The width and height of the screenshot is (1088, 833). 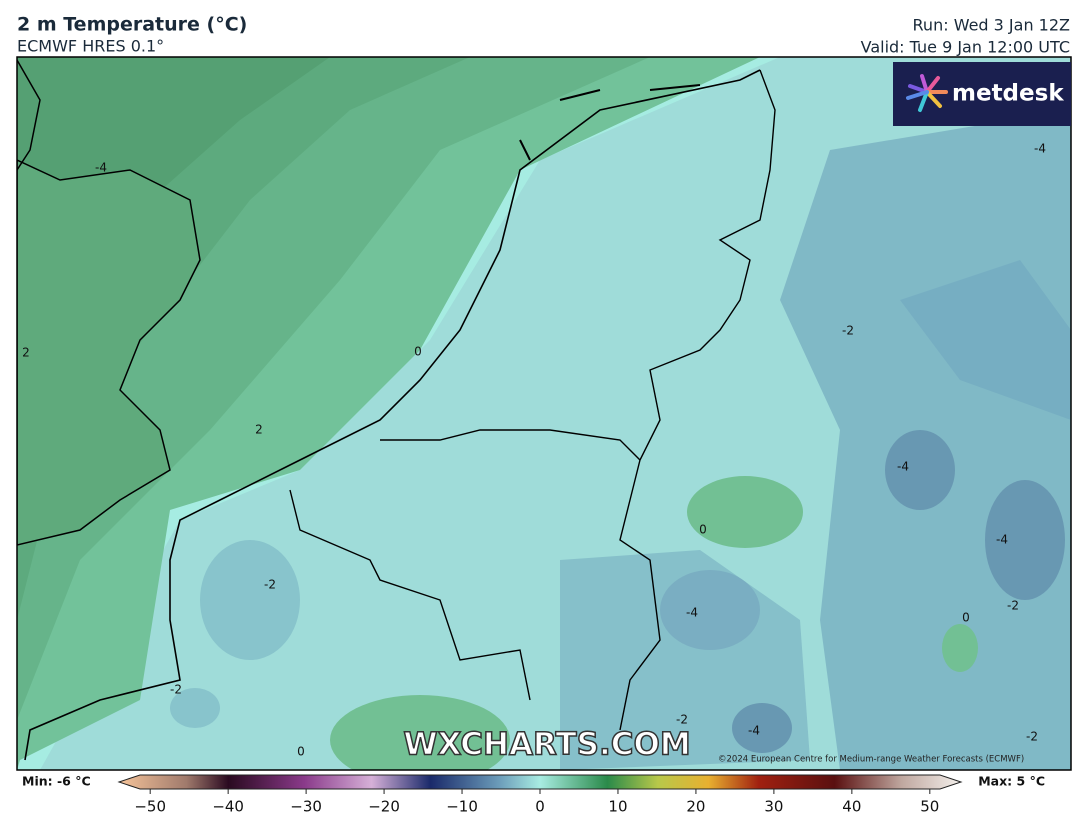 What do you see at coordinates (929, 807) in the screenshot?
I see `colorbar-tick-label: 50` at bounding box center [929, 807].